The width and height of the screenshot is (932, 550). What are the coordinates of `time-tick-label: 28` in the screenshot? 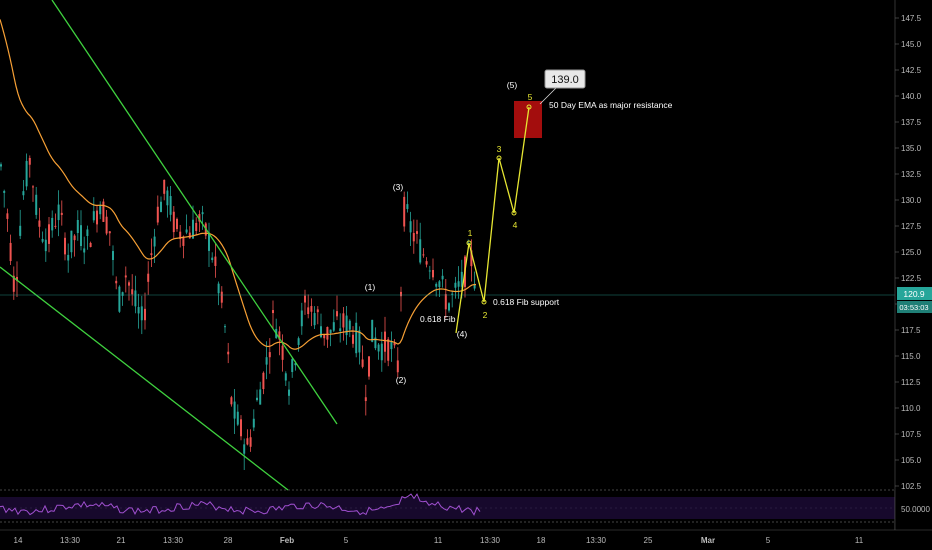 It's located at (228, 540).